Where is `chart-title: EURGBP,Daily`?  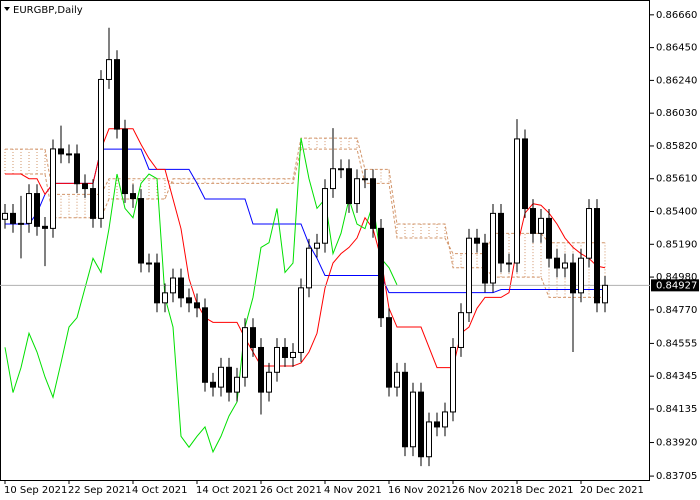
chart-title: EURGBP,Daily is located at coordinates (48, 10).